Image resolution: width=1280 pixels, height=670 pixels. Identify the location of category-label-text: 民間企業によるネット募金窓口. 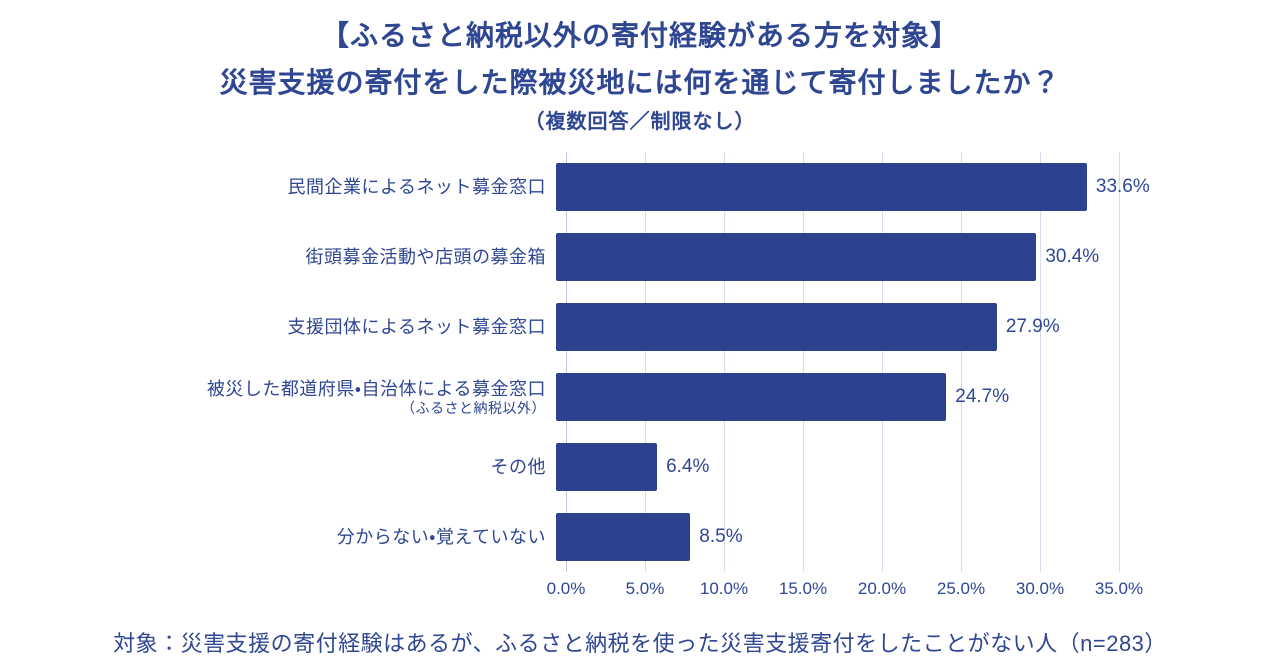
(416, 186).